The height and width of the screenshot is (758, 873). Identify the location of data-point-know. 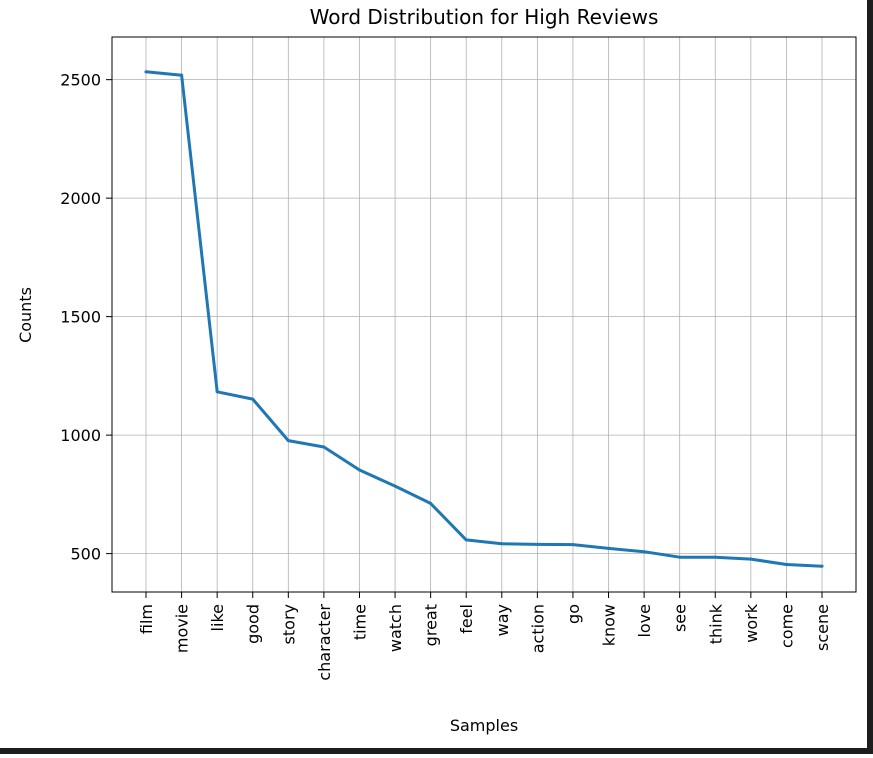
(609, 548).